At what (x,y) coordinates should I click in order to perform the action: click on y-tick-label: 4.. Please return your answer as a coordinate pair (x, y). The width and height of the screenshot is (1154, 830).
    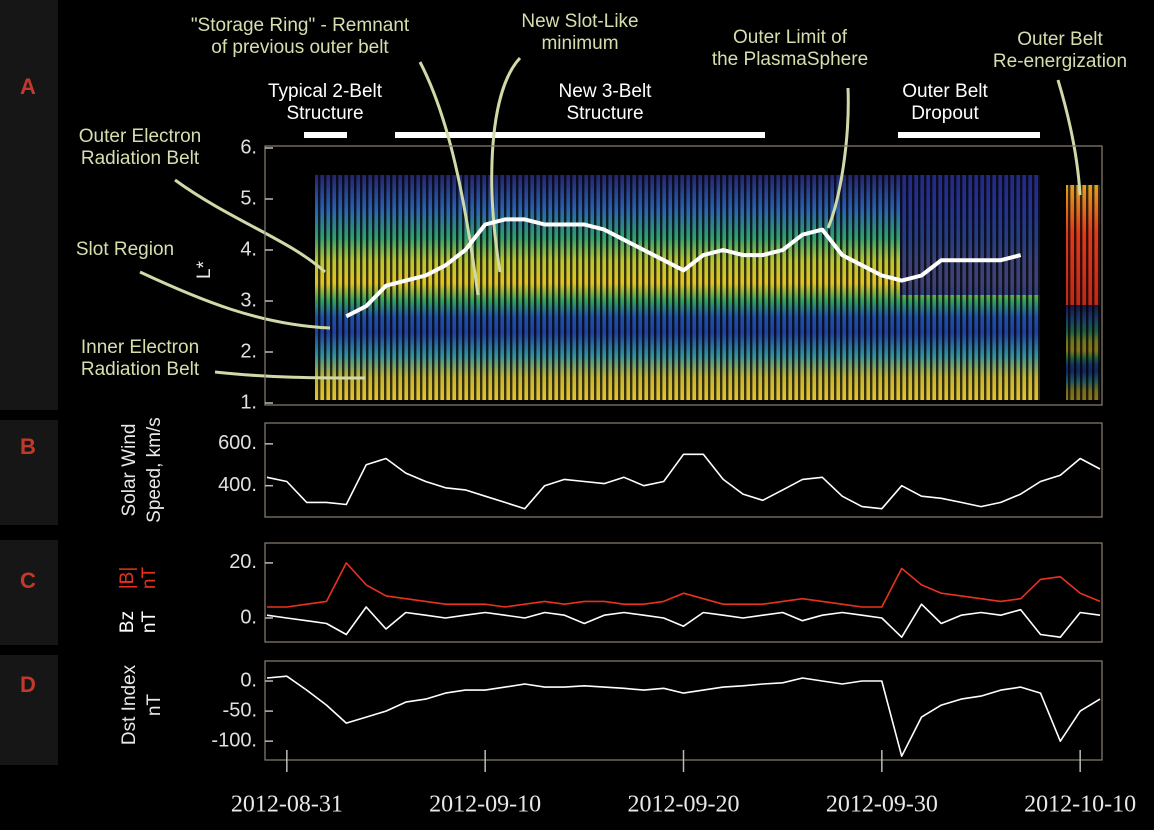
    Looking at the image, I should click on (248, 249).